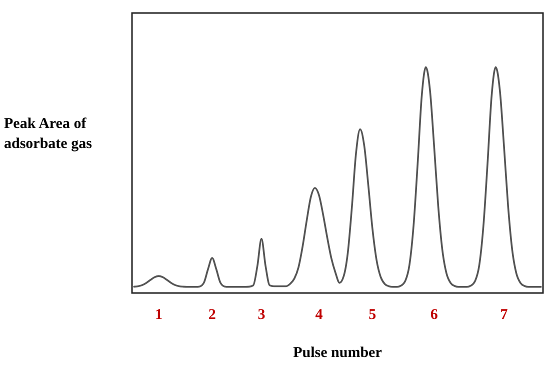 This screenshot has width=556, height=372. I want to click on x-tick-label: 5, so click(372, 315).